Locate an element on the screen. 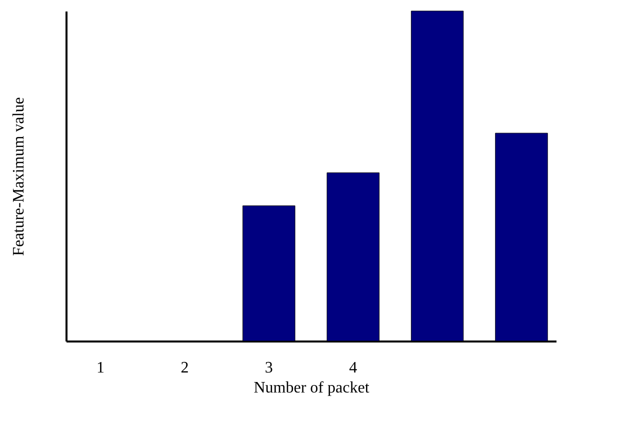  x-tick-label: 3 is located at coordinates (268, 368).